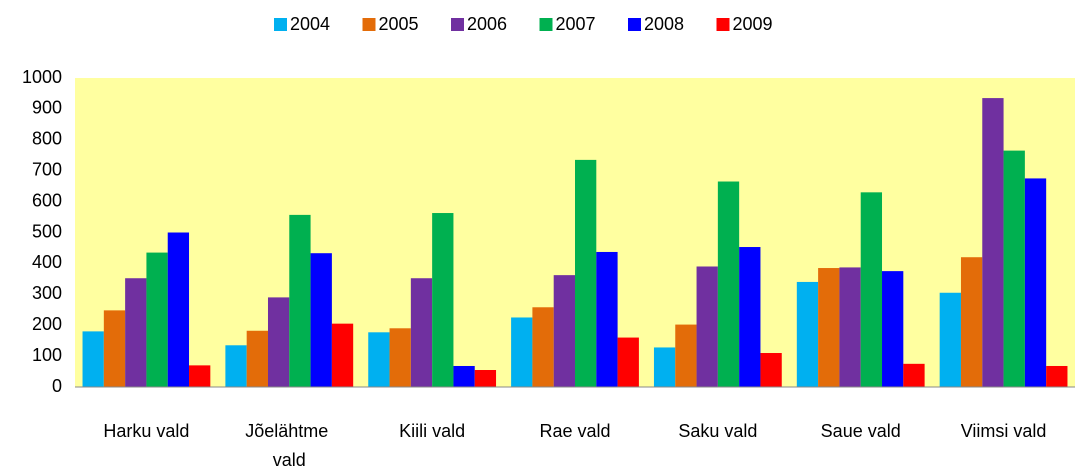 The image size is (1081, 471). Describe the element at coordinates (753, 24) in the screenshot. I see `legend-label: 2009` at that location.